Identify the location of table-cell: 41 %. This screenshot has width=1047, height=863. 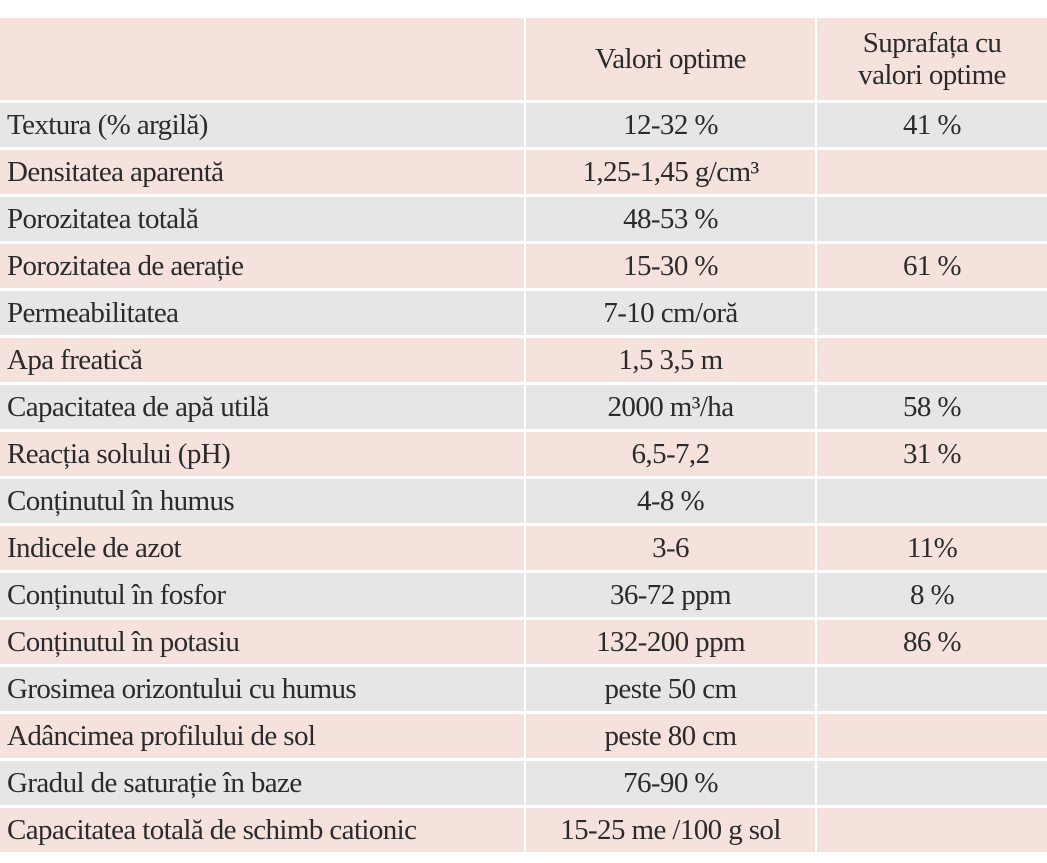
(932, 125).